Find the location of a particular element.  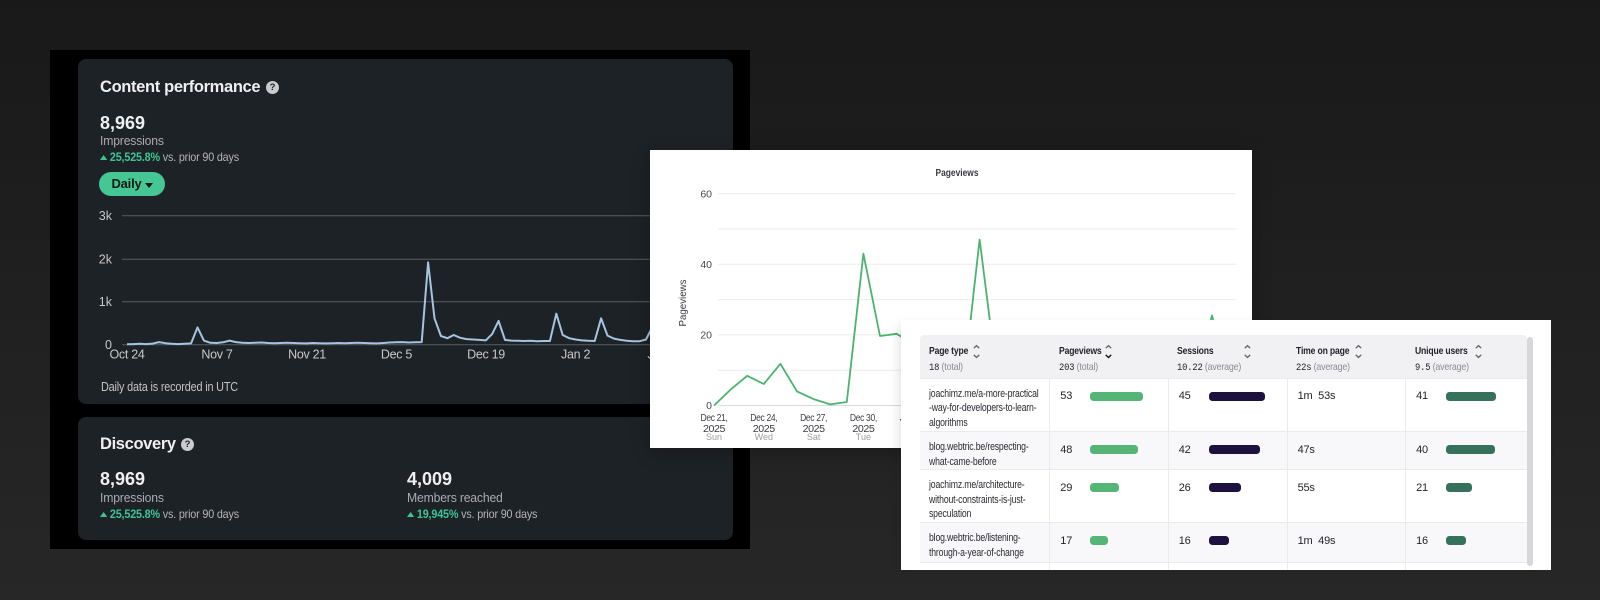

svg-text: 2k is located at coordinates (106, 260).